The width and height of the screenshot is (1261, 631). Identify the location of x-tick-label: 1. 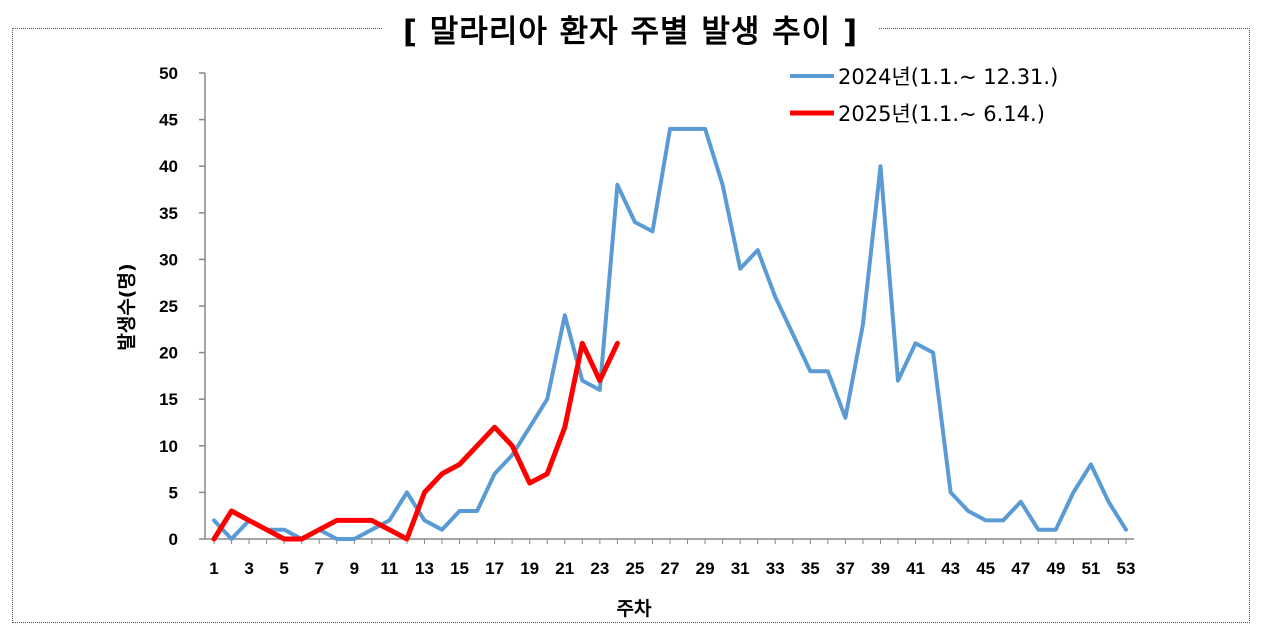
(213, 568).